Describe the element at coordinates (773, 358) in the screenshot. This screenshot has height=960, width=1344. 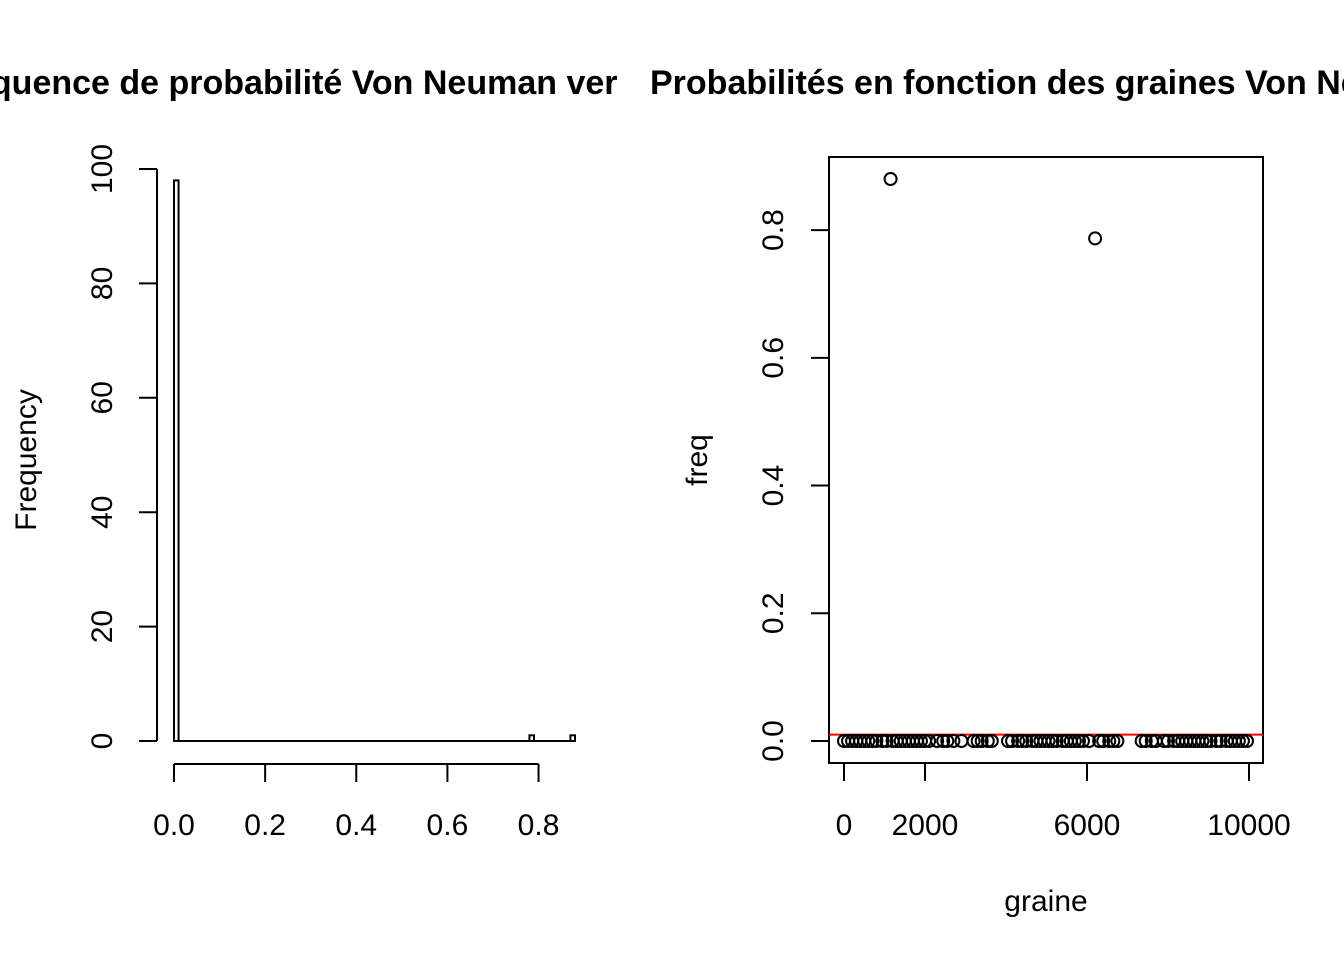
I see `scatter-y-tick-label: 0.6` at that location.